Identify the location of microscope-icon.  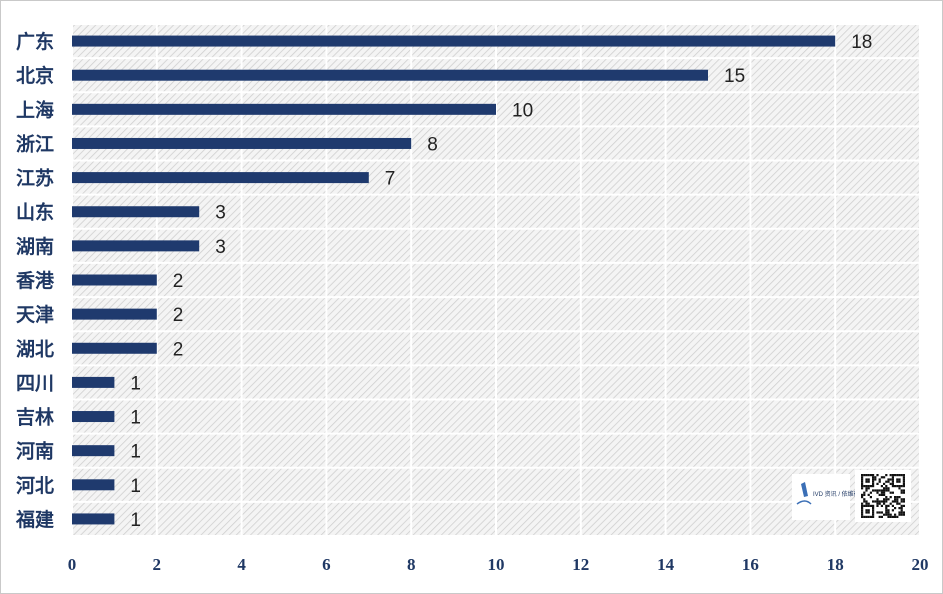
(804, 493).